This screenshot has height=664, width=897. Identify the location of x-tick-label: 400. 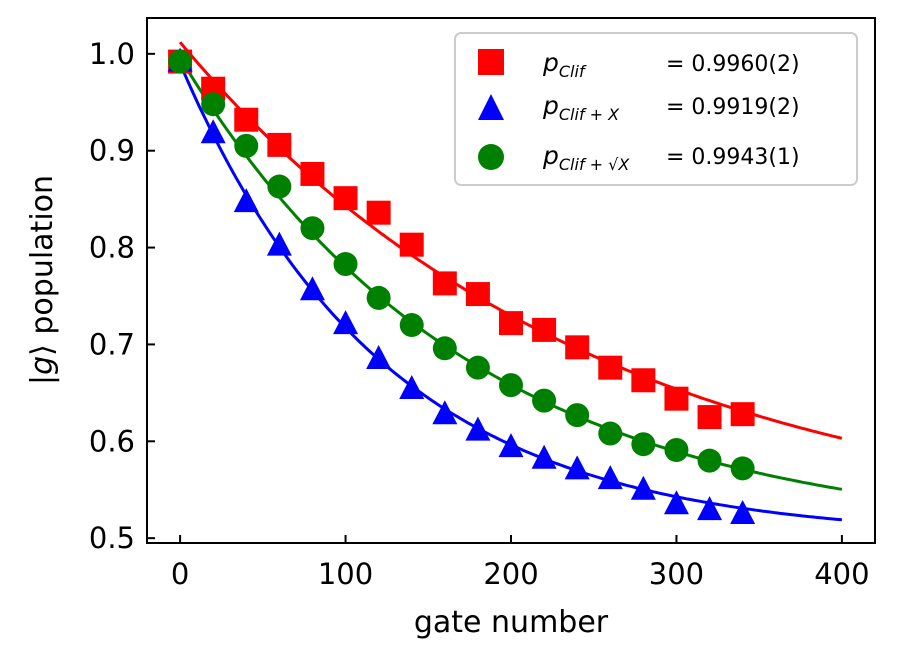
(841, 574).